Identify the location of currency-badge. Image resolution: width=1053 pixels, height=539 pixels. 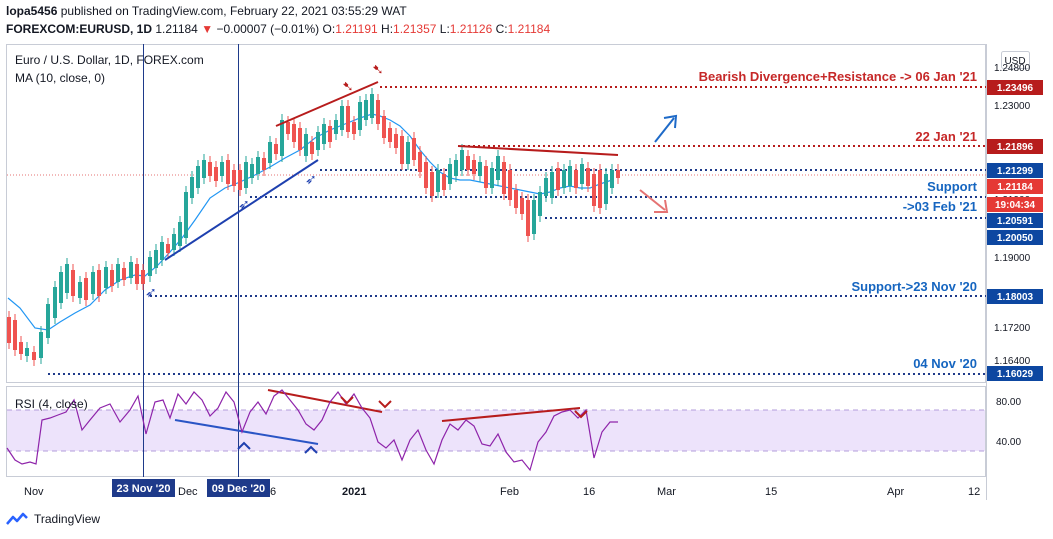
(1015, 60).